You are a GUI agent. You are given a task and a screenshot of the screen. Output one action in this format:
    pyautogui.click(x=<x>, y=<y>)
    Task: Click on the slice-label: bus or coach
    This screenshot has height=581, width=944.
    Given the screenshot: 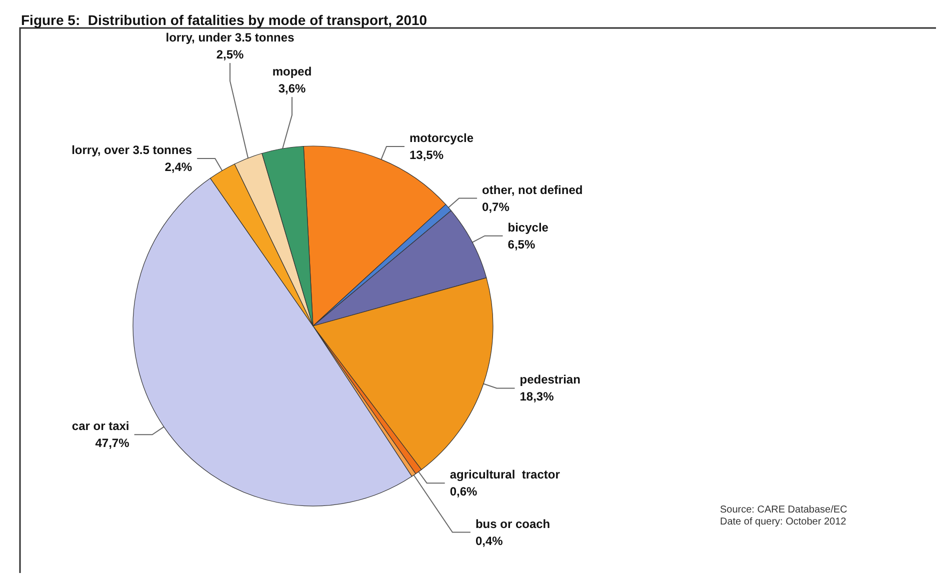 What is the action you would take?
    pyautogui.click(x=512, y=523)
    